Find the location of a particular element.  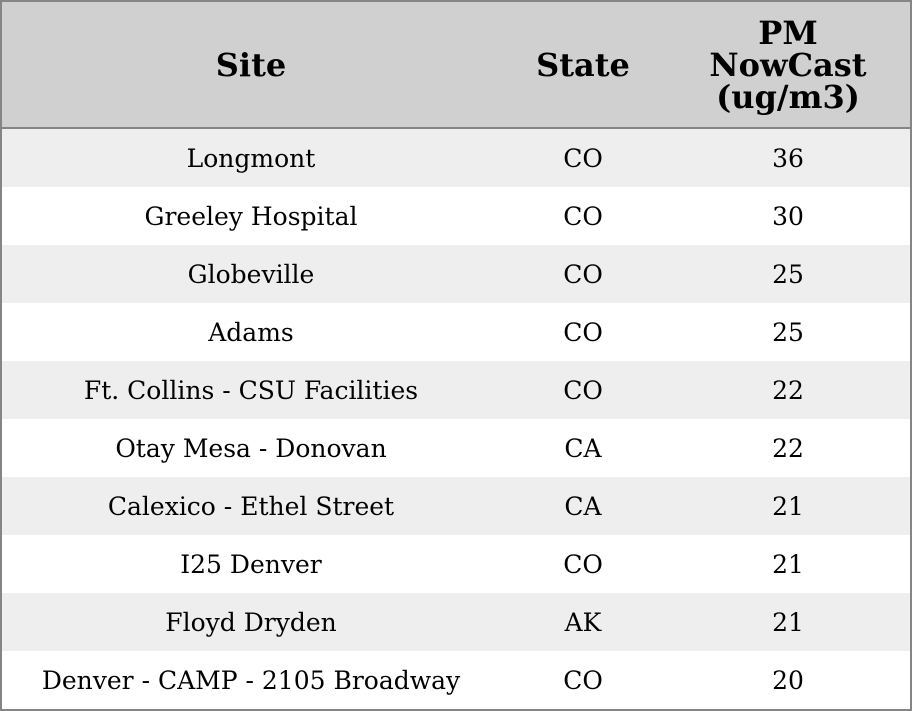

header-cell: State is located at coordinates (583, 64).